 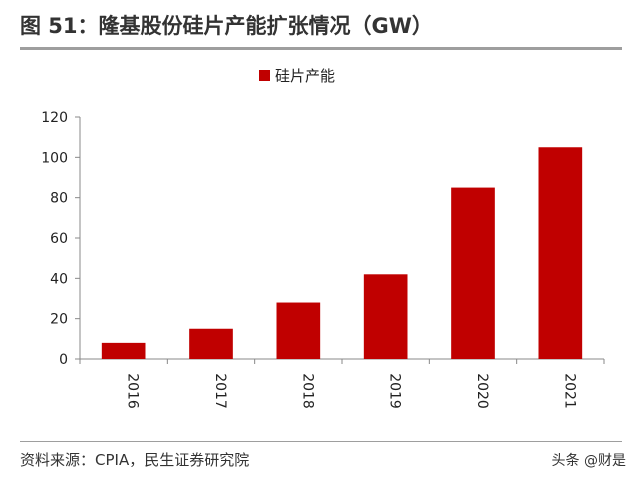 I want to click on y-tick-label: 60, so click(x=59, y=239).